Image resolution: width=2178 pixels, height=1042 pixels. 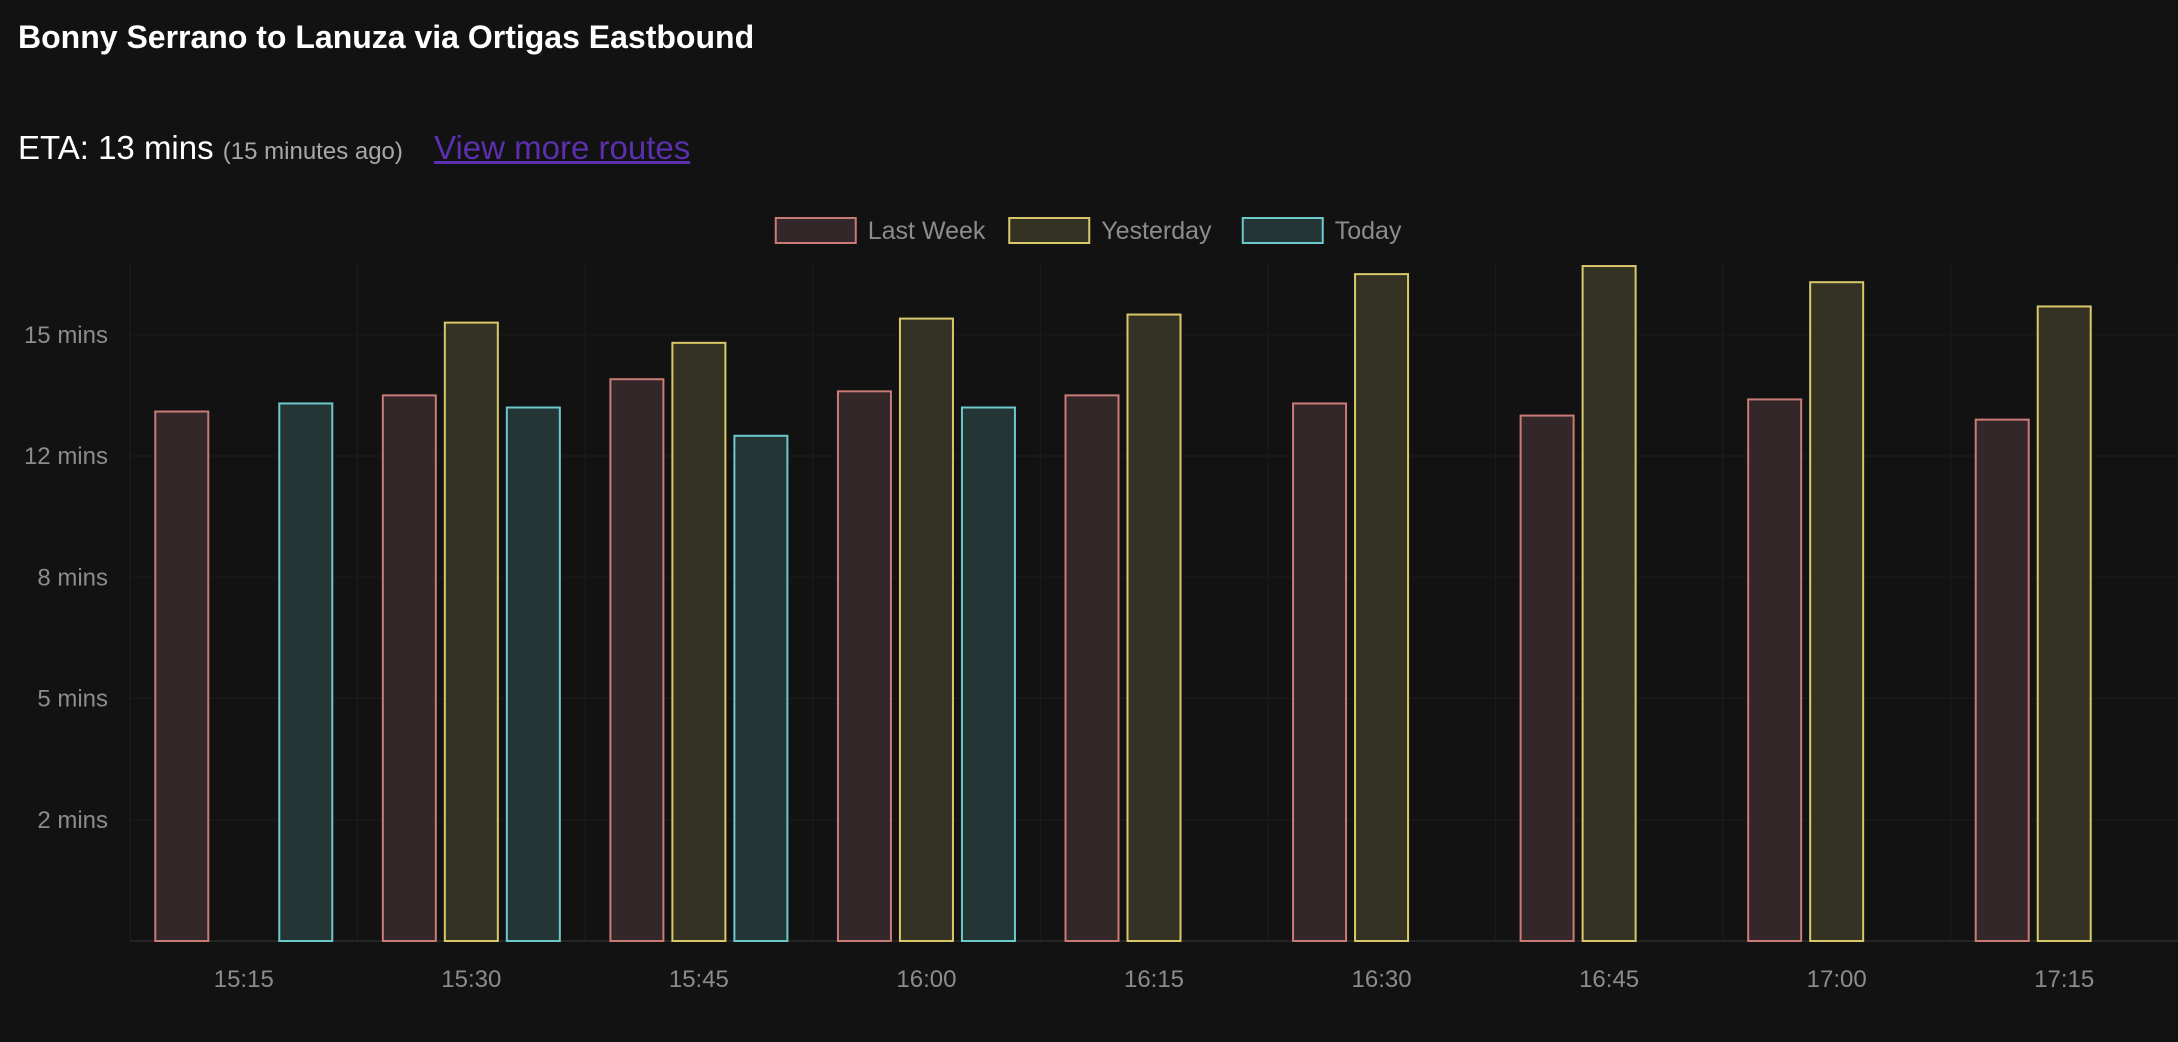 I want to click on legend-item-last-week: Last Week, so click(x=880, y=231).